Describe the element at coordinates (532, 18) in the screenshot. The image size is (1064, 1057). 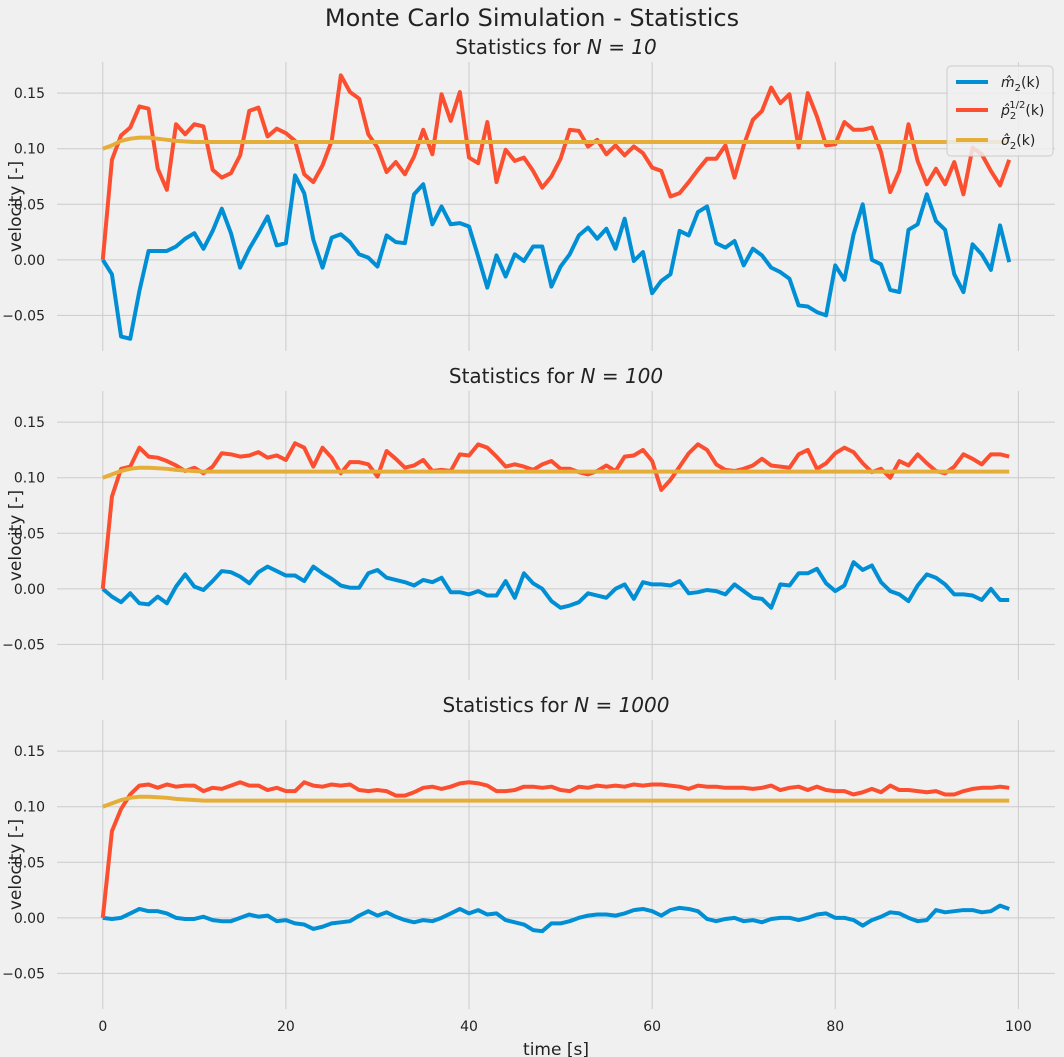
I see `figure-suptitle: Monte Carlo Simulation - Statistics` at that location.